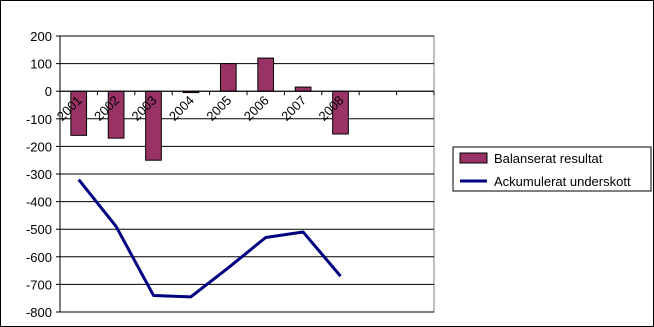  Describe the element at coordinates (39, 257) in the screenshot. I see `y-tick-label: -600` at that location.